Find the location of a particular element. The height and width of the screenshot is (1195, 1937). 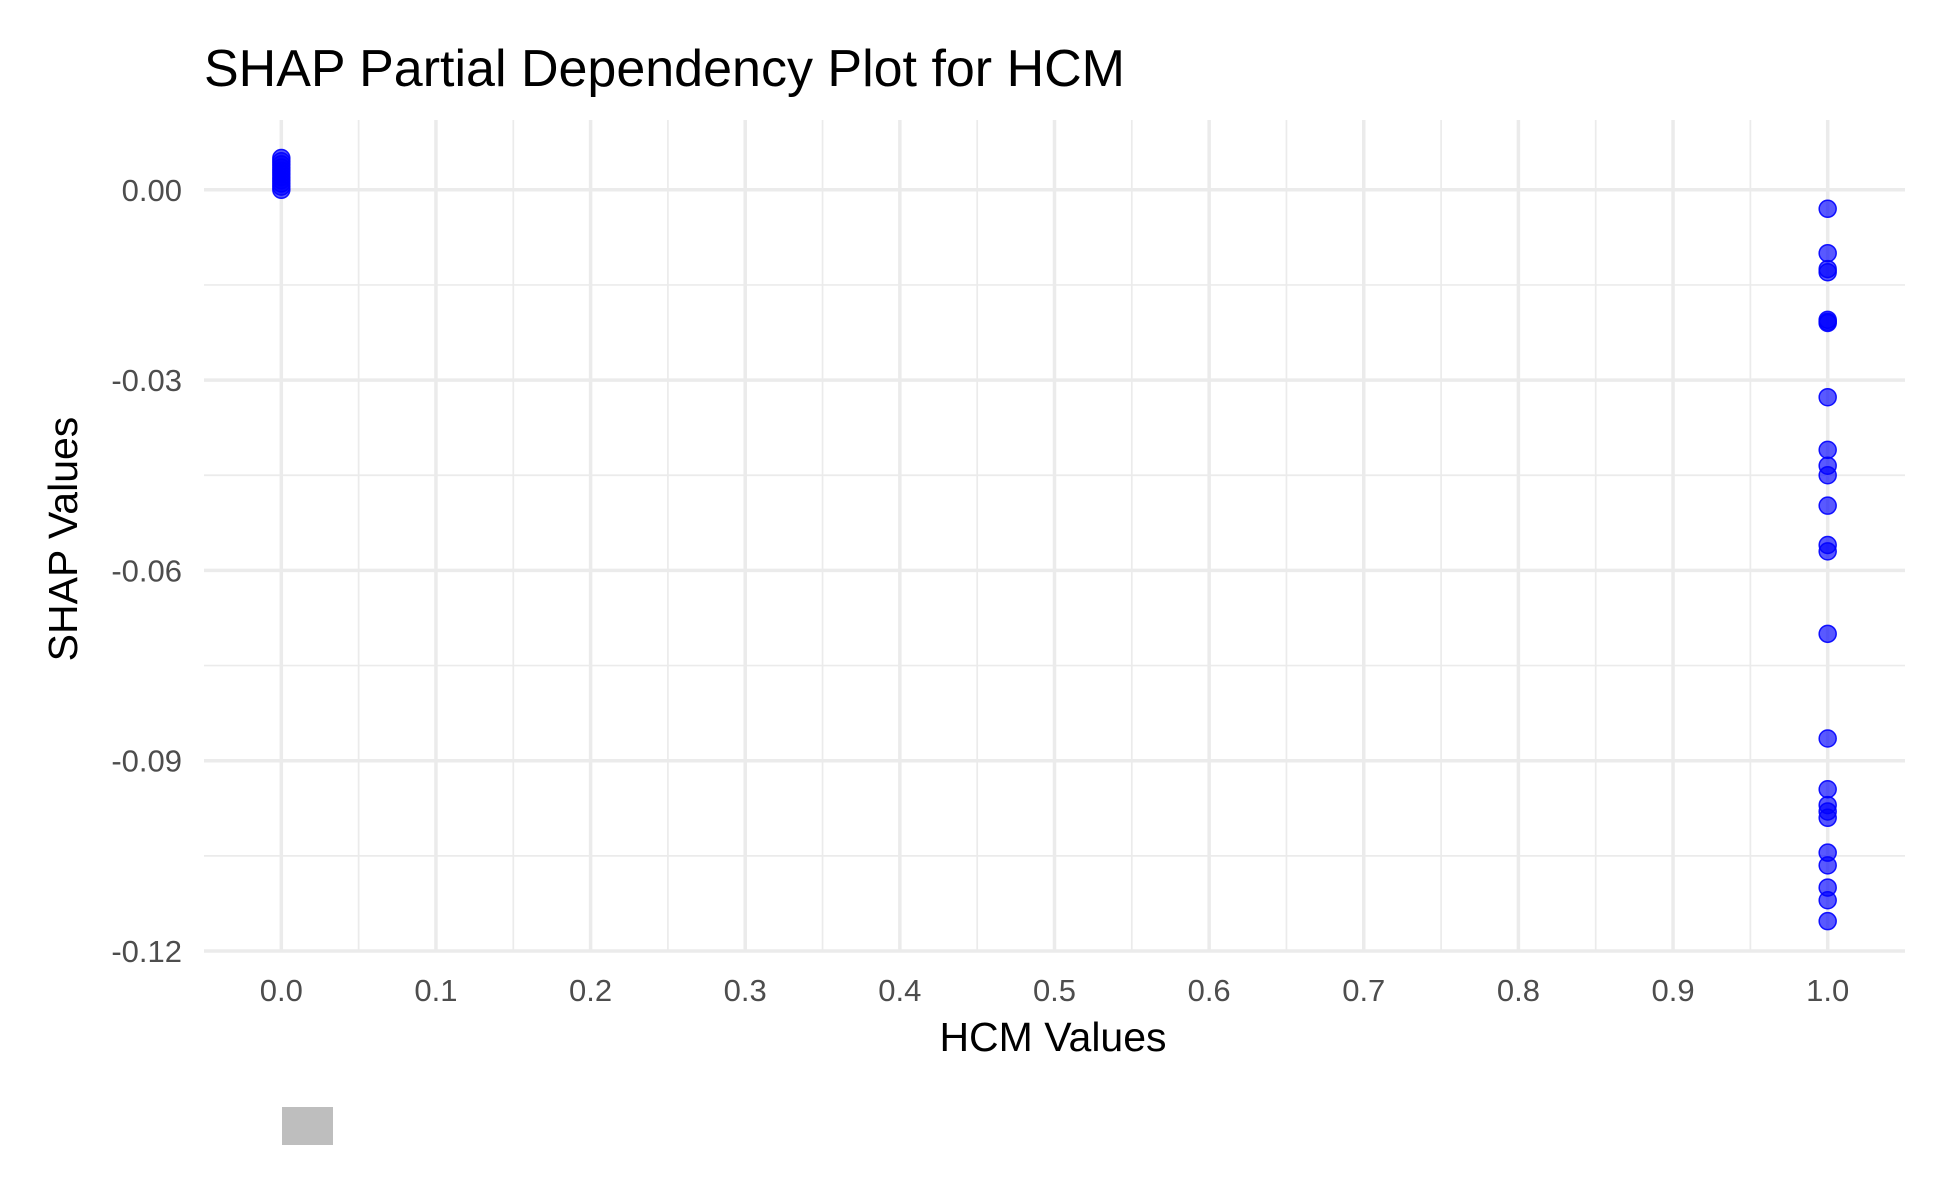

x-tick-label: 0.7 is located at coordinates (1363, 990).